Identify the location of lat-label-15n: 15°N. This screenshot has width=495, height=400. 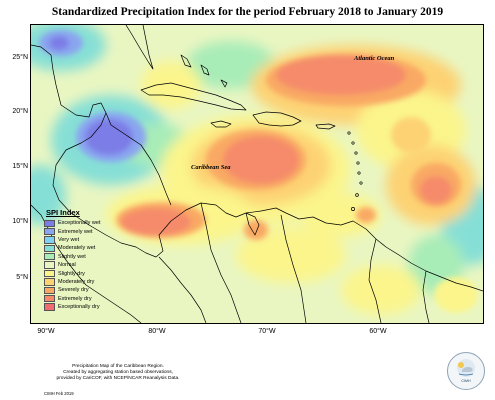
(20, 166).